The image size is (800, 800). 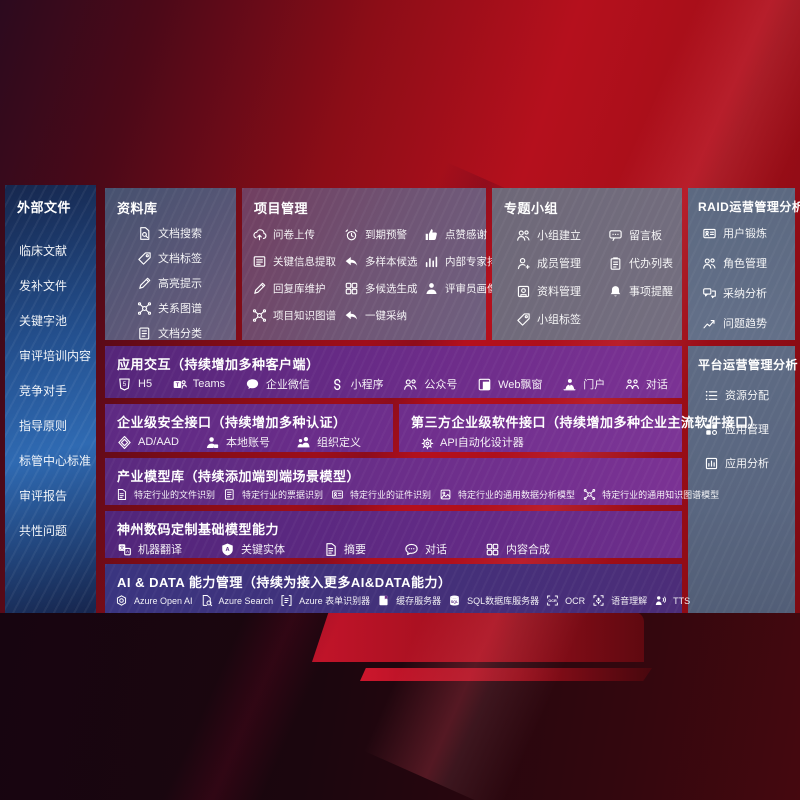 What do you see at coordinates (711, 463) in the screenshot?
I see `report-icon` at bounding box center [711, 463].